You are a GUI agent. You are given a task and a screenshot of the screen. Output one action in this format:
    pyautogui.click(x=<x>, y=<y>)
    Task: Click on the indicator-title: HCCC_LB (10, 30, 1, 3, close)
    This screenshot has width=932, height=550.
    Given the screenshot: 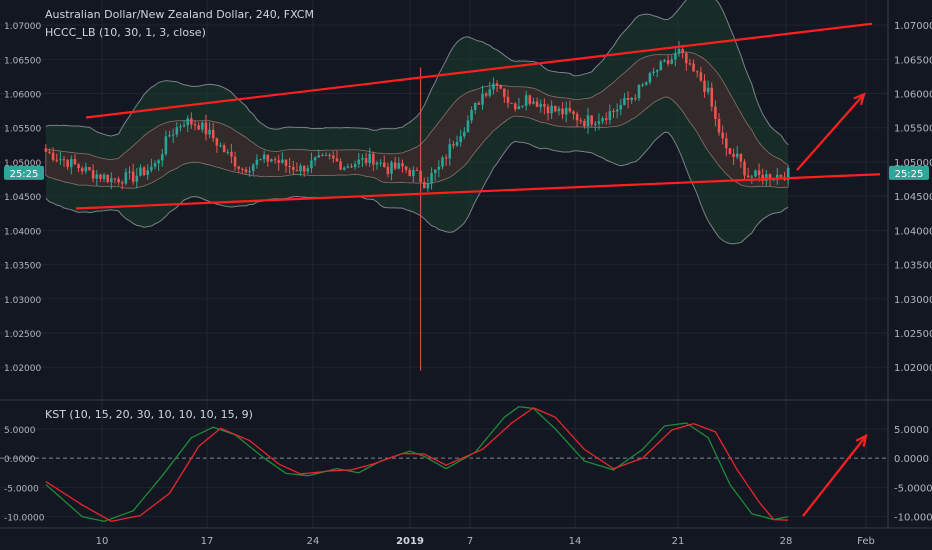 What is the action you would take?
    pyautogui.click(x=125, y=32)
    